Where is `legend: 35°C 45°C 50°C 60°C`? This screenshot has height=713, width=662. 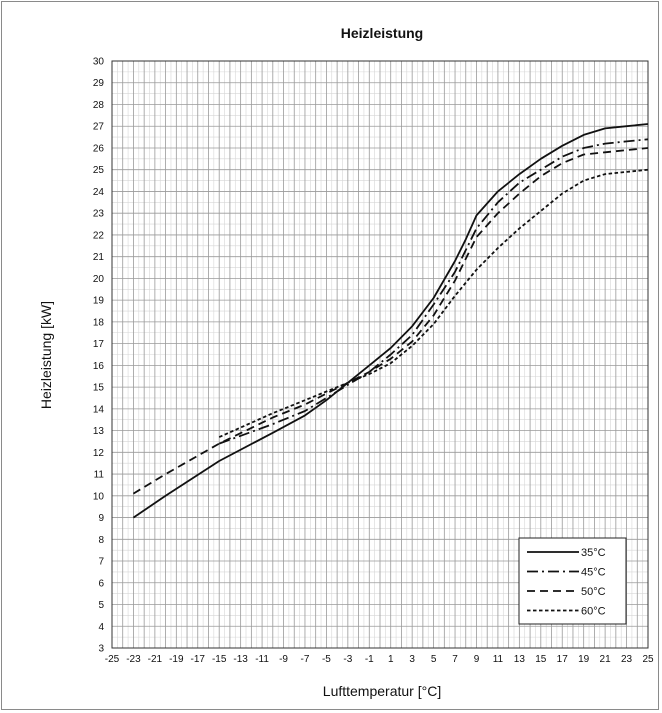 legend: 35°C 45°C 50°C 60°C is located at coordinates (572, 581).